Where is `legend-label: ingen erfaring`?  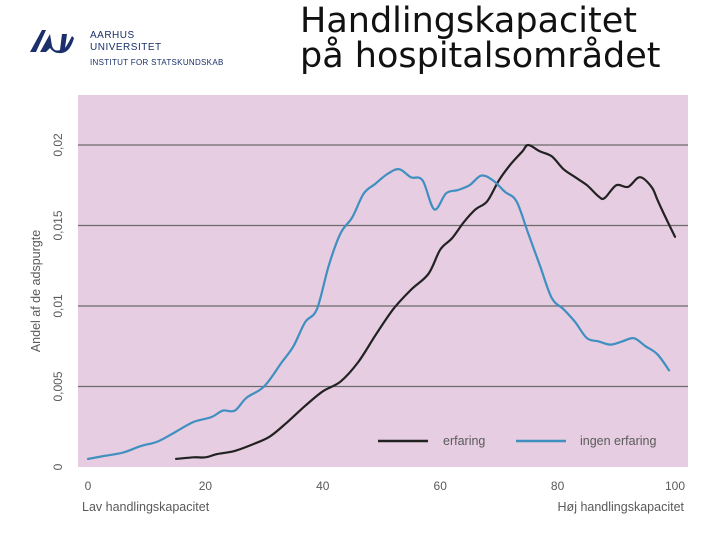
legend-label: ingen erfaring is located at coordinates (618, 441).